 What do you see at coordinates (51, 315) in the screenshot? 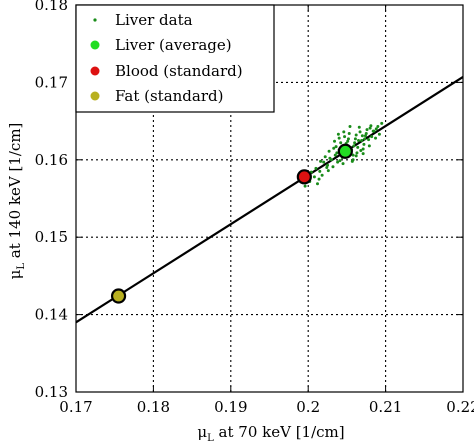
I see `y-tick-label: 0.14` at bounding box center [51, 315].